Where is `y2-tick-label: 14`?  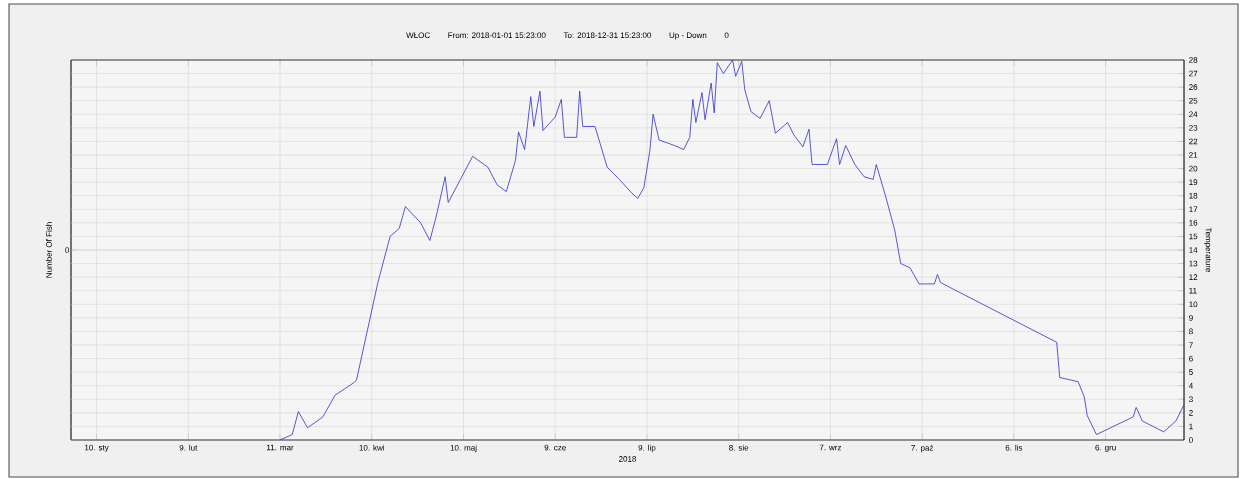 y2-tick-label: 14 is located at coordinates (1193, 250).